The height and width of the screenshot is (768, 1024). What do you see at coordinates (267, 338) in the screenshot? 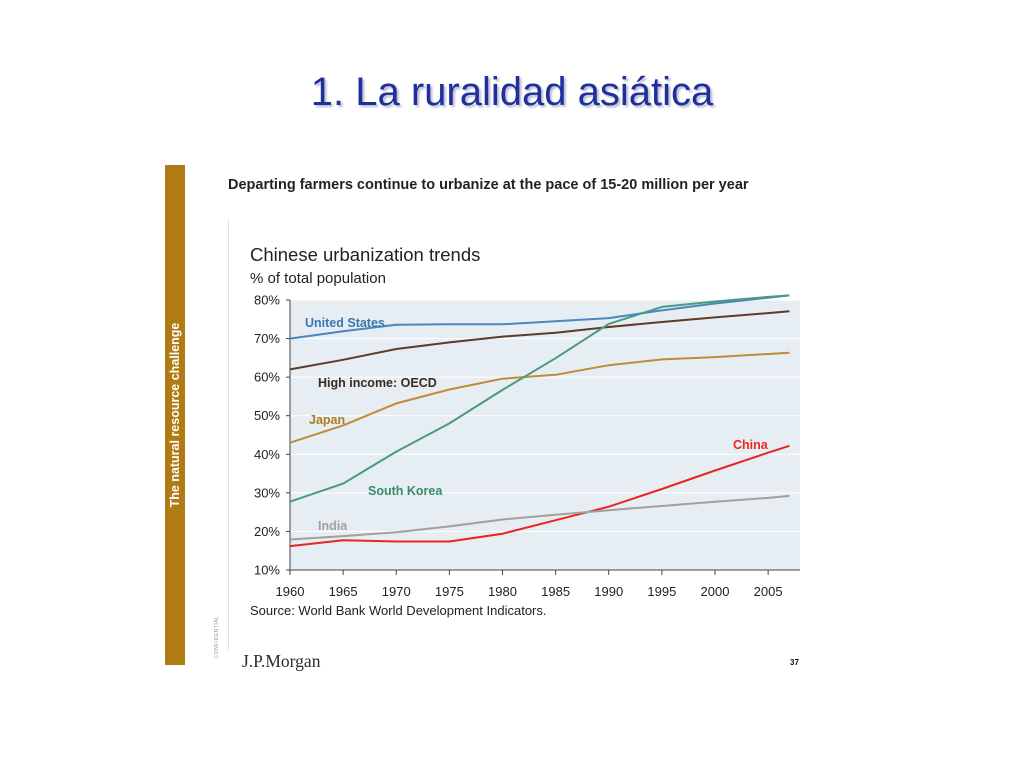
I see `y-tick-label: 70%` at bounding box center [267, 338].